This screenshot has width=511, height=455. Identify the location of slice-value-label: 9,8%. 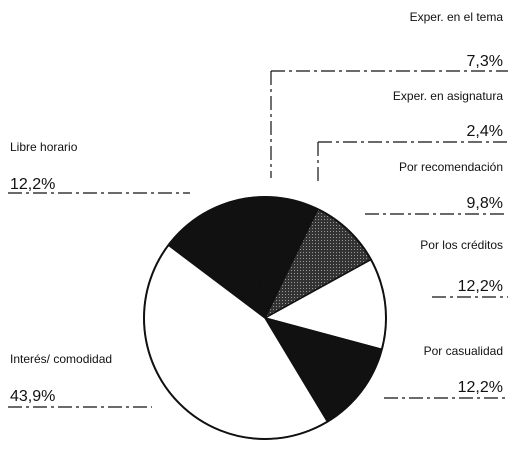
(485, 203).